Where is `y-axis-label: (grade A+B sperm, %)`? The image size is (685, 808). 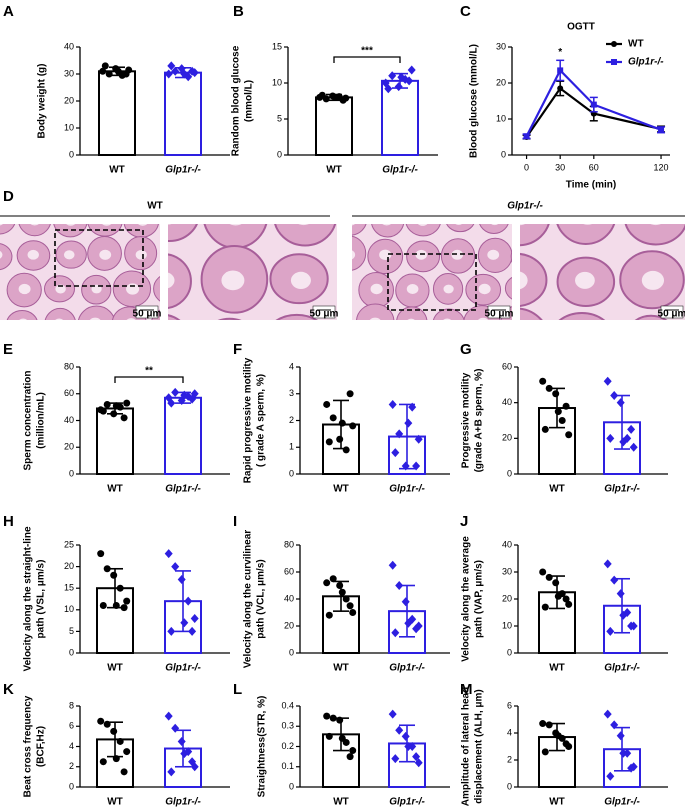 y-axis-label: (grade A+B sperm, %) is located at coordinates (479, 421).